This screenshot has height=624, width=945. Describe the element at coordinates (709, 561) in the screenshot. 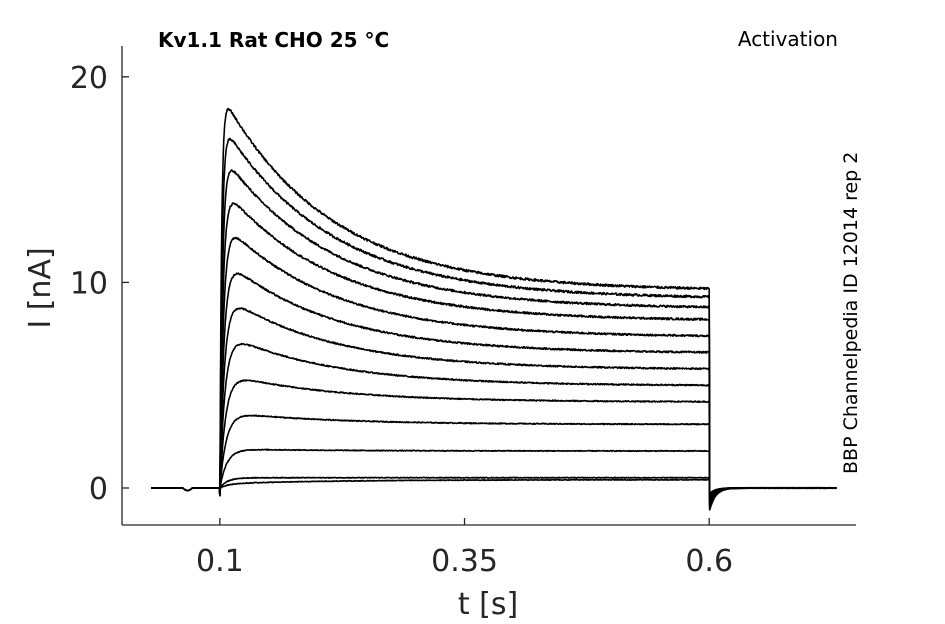

I see `x-tick-label: 0.6` at that location.